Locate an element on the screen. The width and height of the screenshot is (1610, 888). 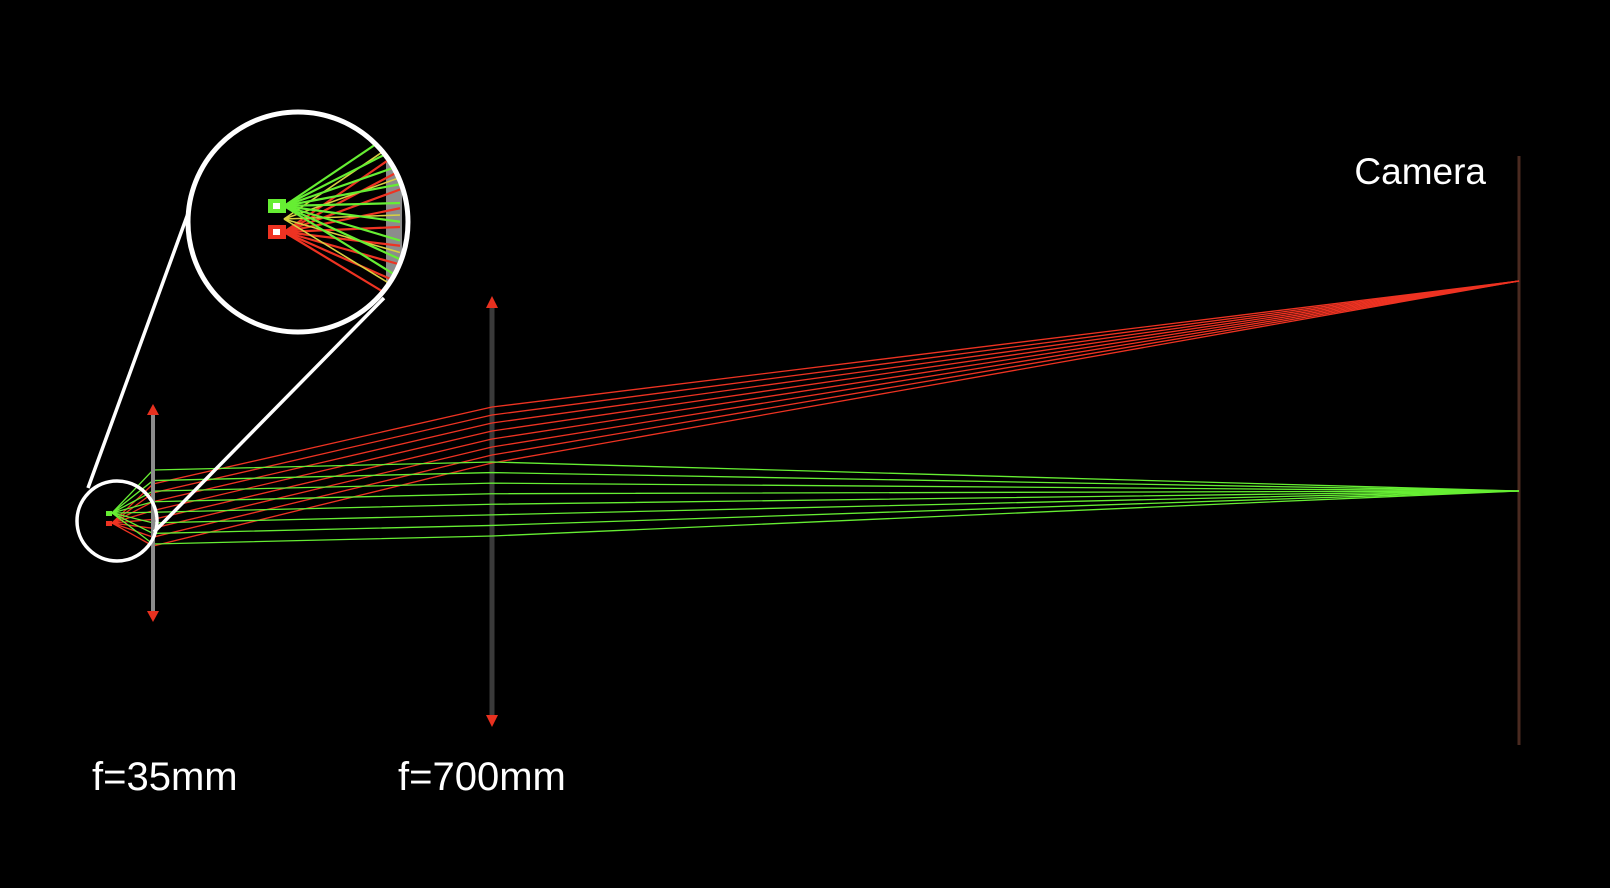
red-source-point is located at coordinates (109, 523).